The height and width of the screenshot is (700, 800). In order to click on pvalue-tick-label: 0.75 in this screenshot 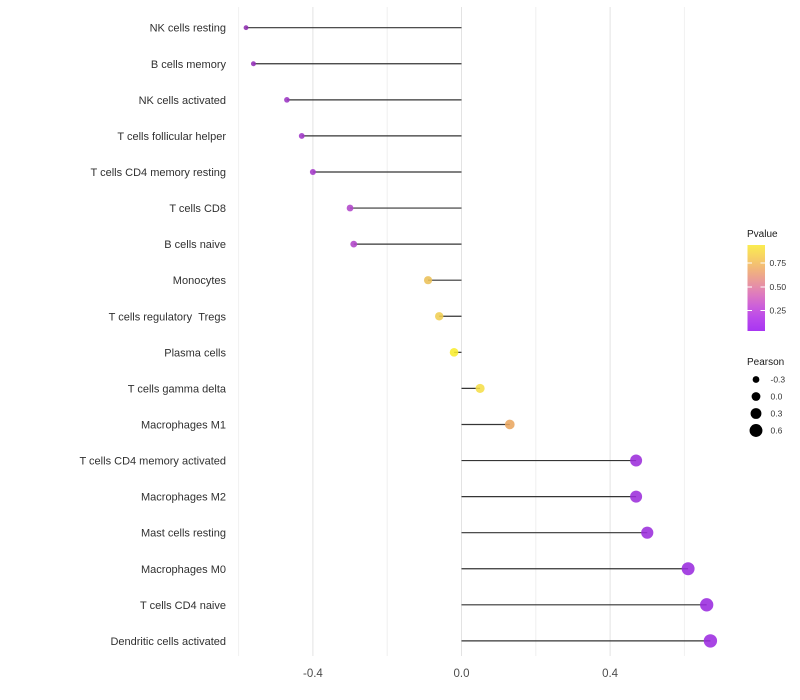, I will do `click(778, 263)`.